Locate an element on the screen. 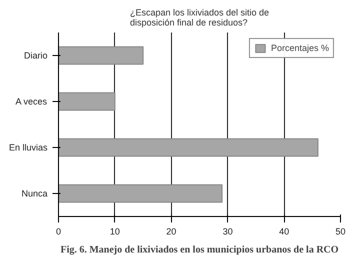  legend-label: Porcentajes % is located at coordinates (299, 48).